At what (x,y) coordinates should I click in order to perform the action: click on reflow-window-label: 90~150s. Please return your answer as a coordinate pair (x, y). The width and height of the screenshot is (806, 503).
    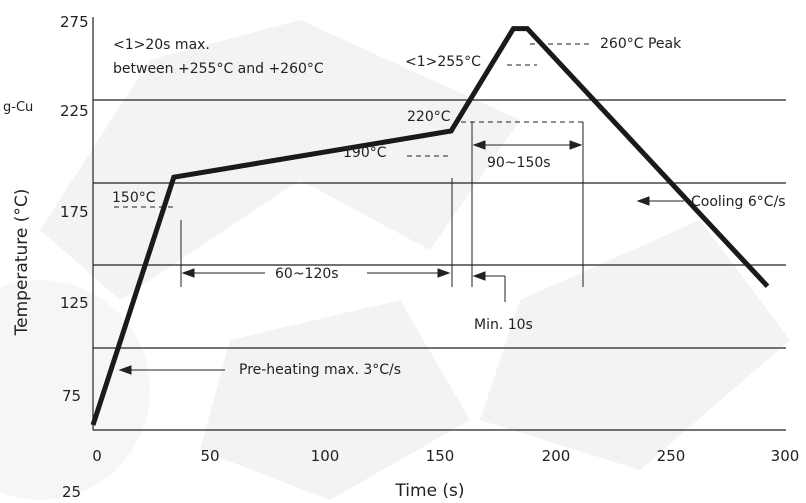
    Looking at the image, I should click on (519, 163).